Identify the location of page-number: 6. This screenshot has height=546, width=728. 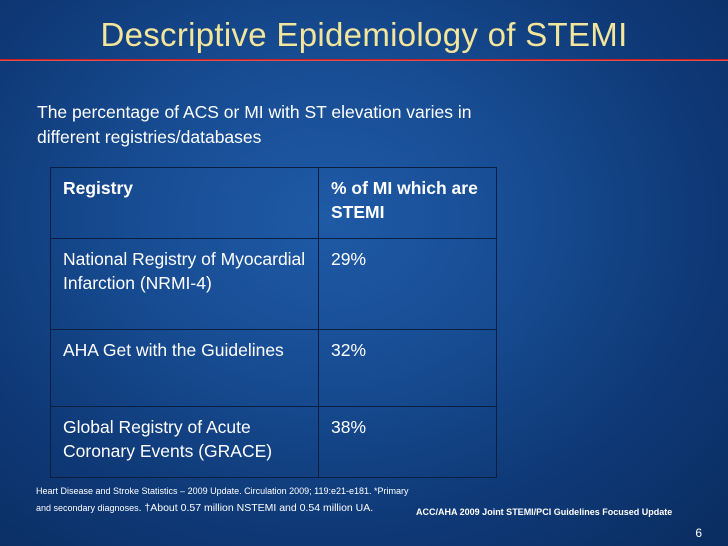
(698, 533).